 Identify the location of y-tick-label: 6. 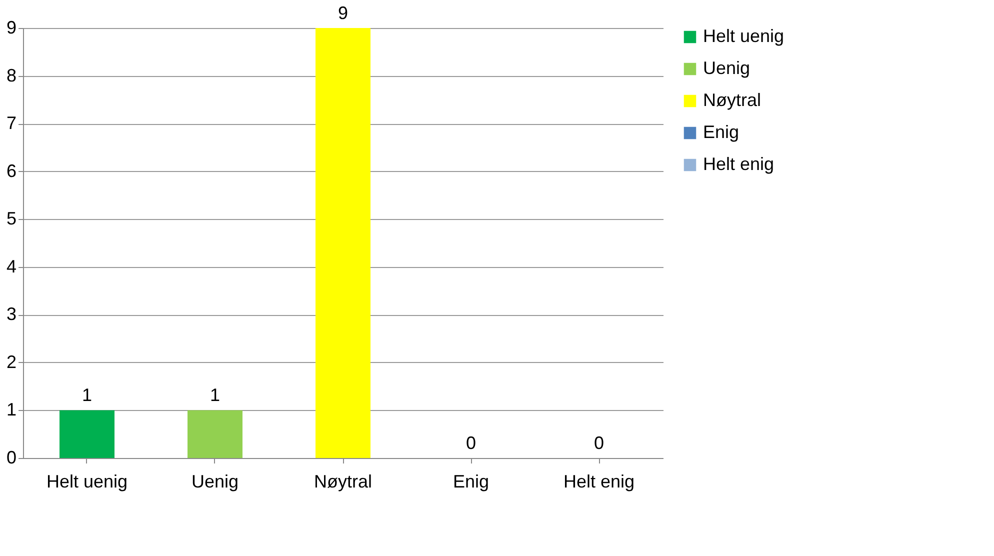
(11, 170).